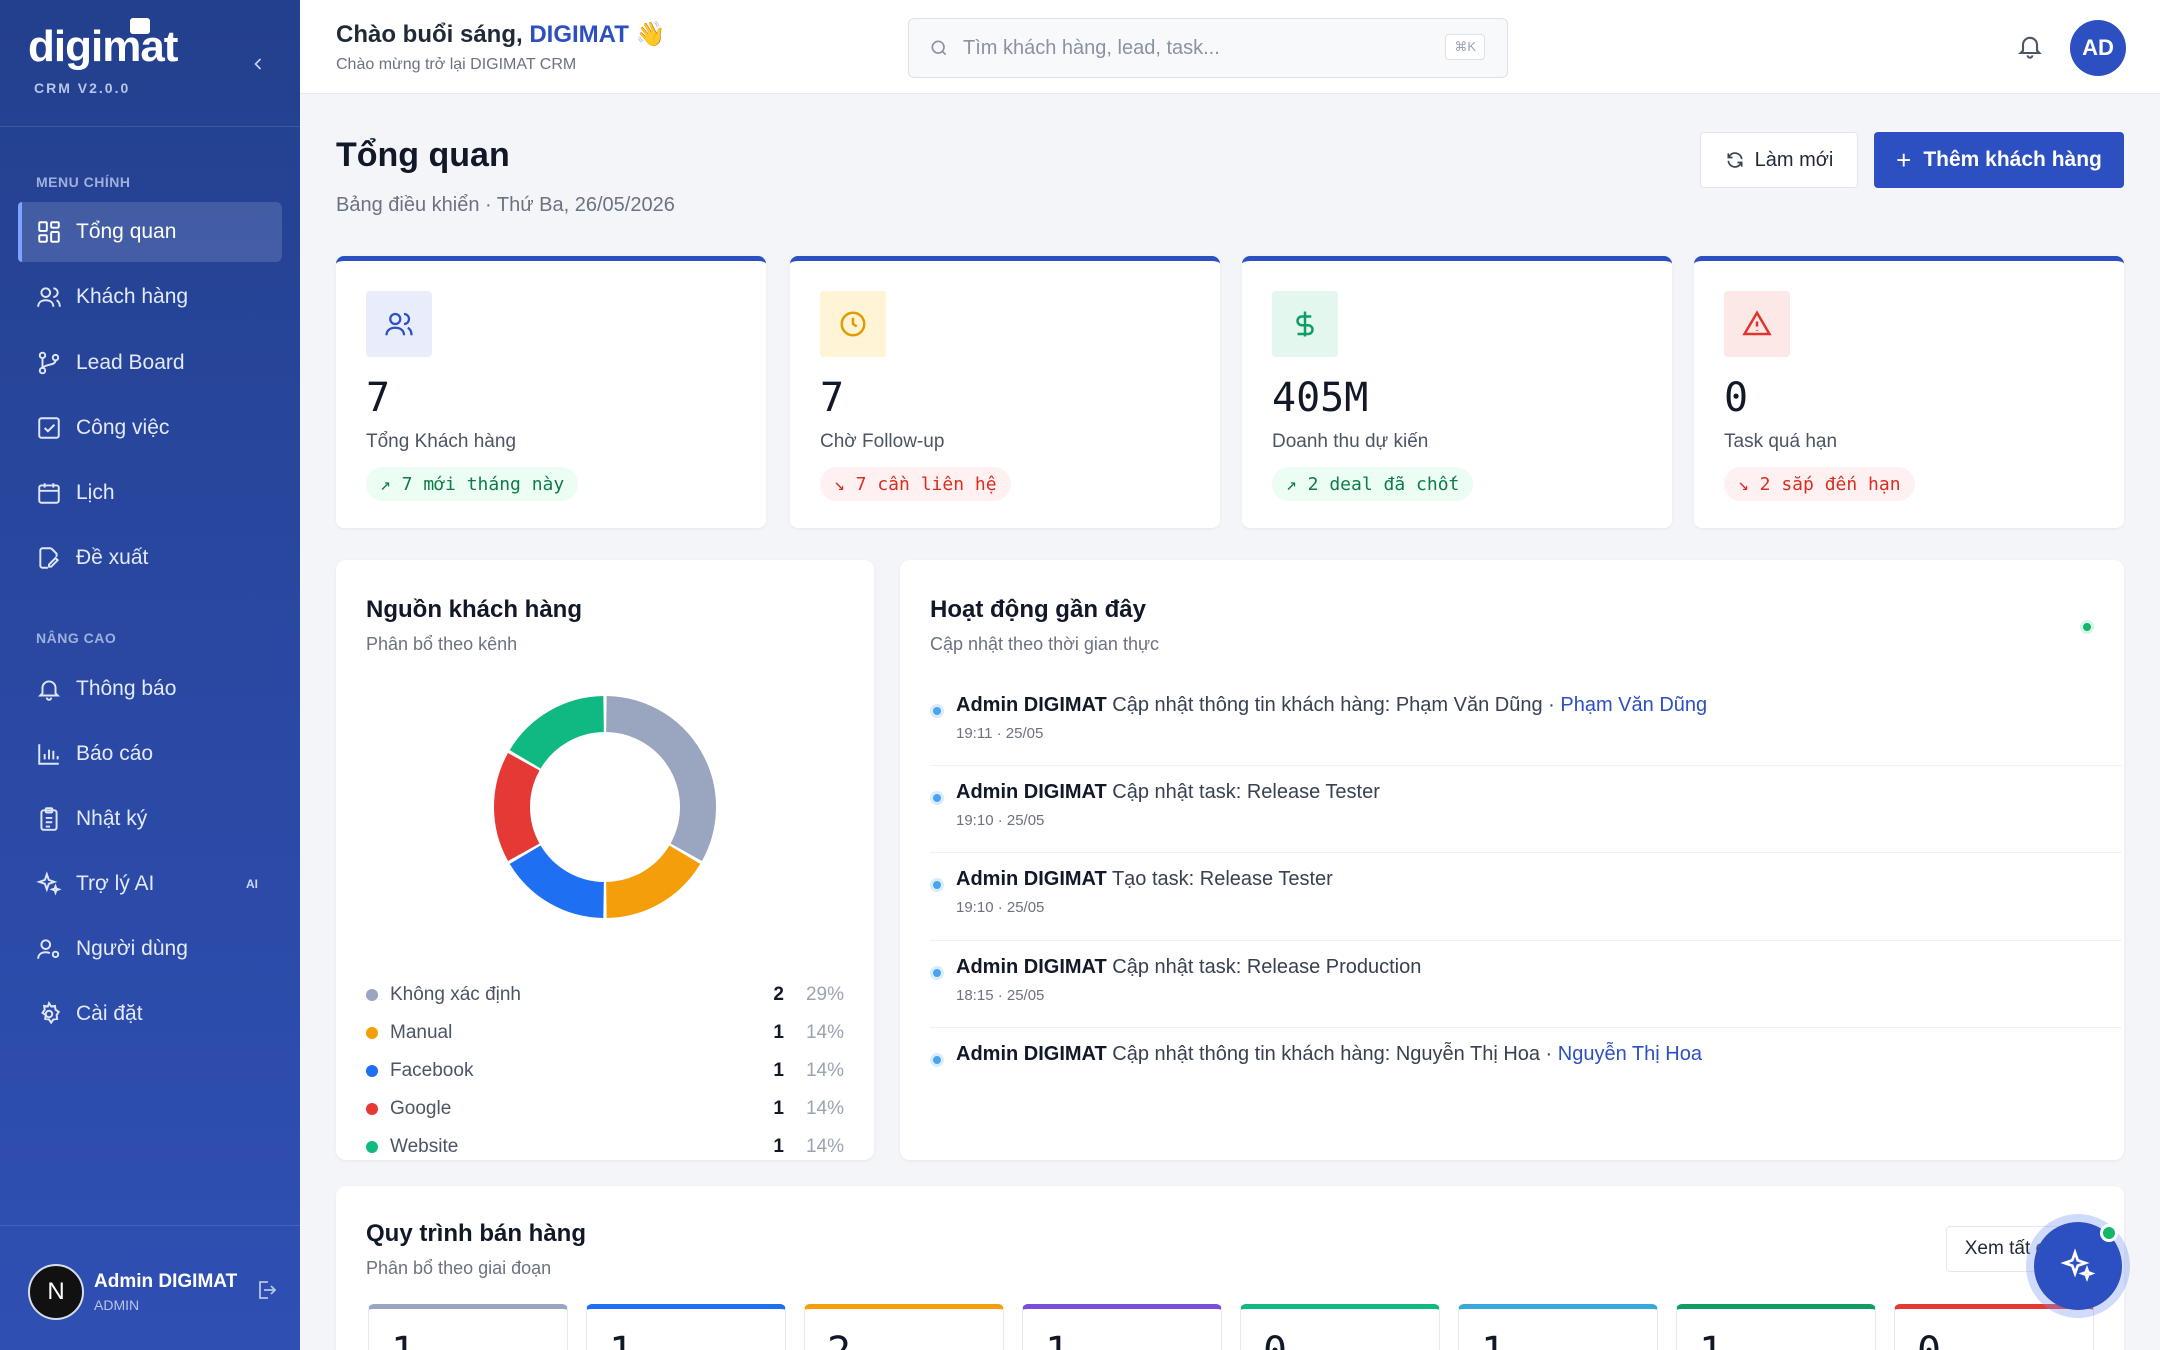 The width and height of the screenshot is (2160, 1350). What do you see at coordinates (1629, 1054) in the screenshot?
I see `activity-link: Nguyễn Thị Hoa` at bounding box center [1629, 1054].